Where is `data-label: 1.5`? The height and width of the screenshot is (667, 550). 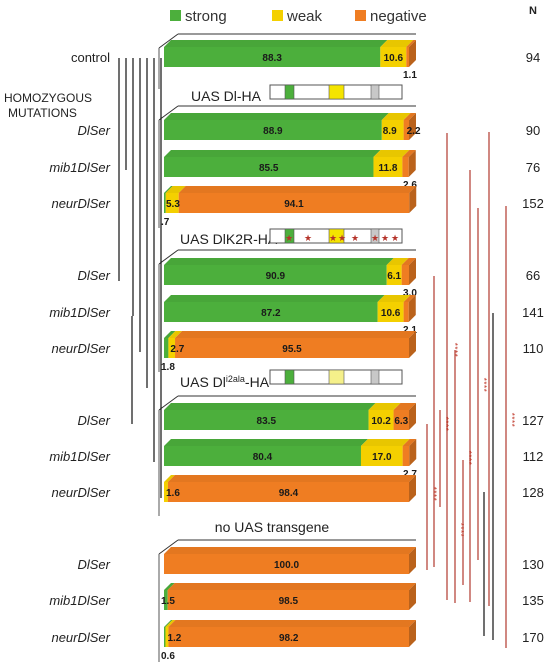
data-label: 1.5 is located at coordinates (168, 601).